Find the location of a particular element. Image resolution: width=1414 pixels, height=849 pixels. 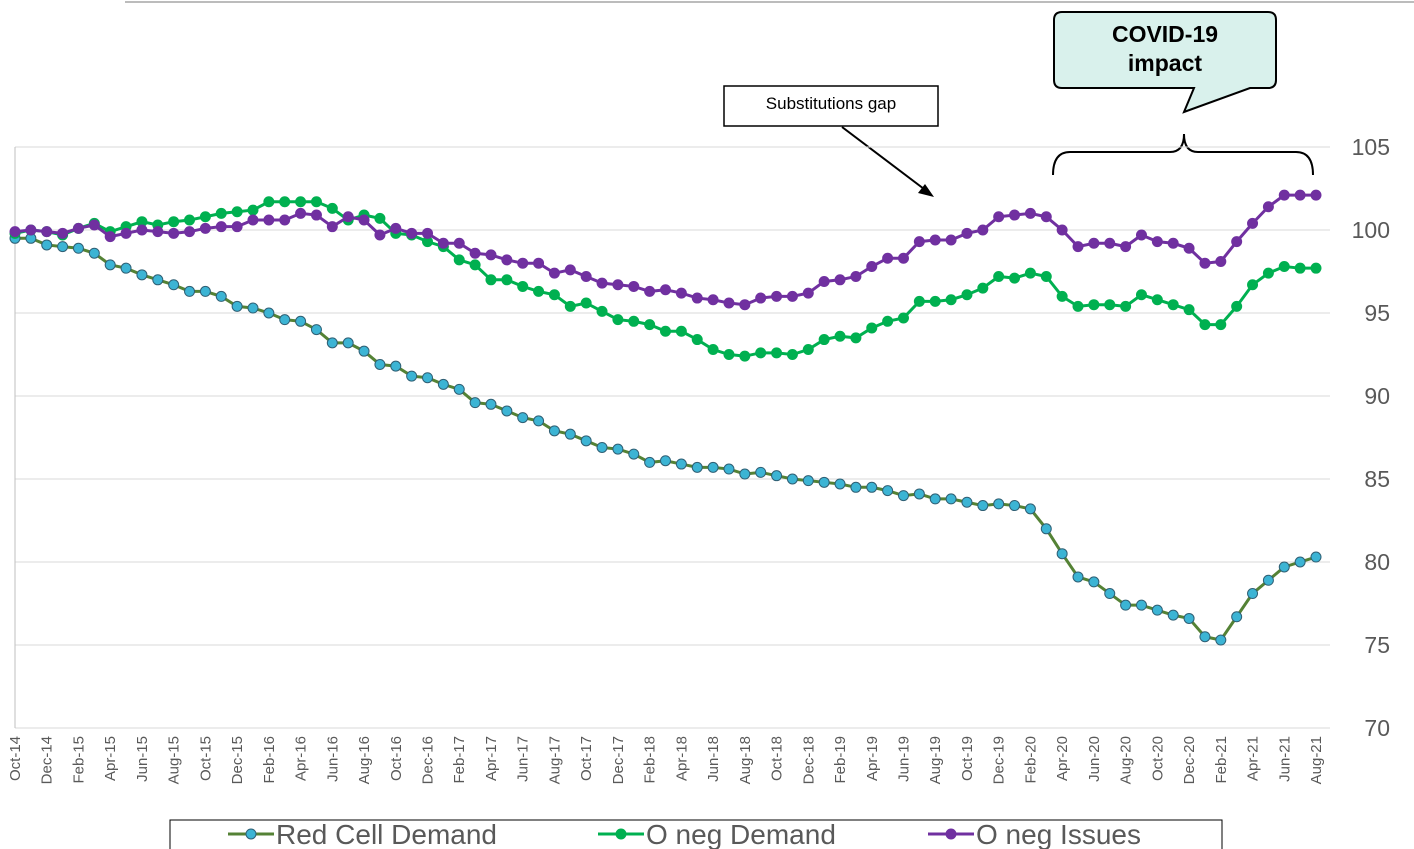

x-tick-label: Aug-19 is located at coordinates (935, 760).